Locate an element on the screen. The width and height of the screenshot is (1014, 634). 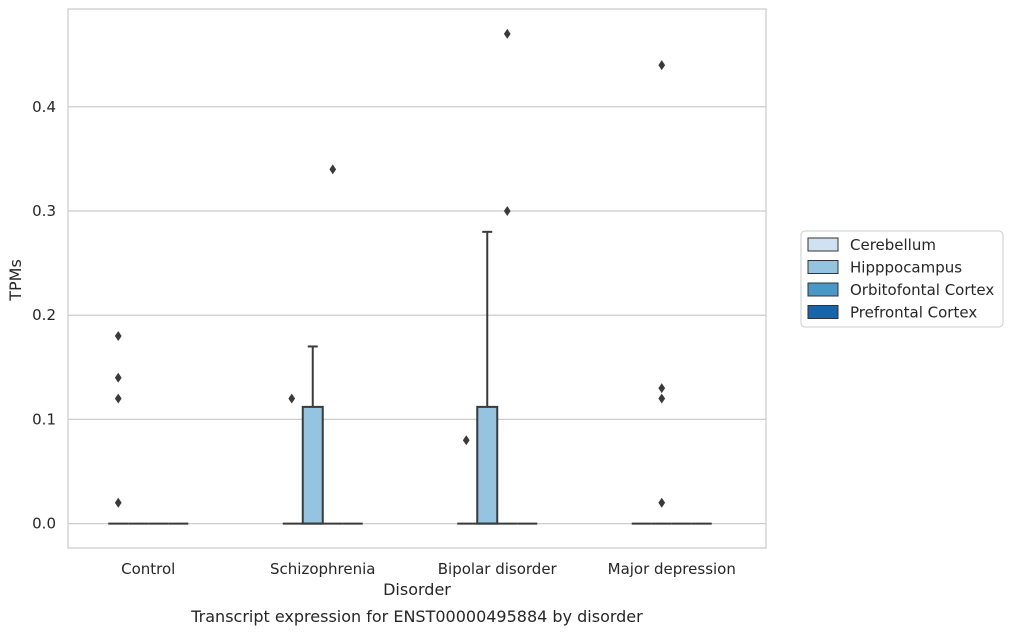
legend-label: Cerebellum is located at coordinates (893, 245).